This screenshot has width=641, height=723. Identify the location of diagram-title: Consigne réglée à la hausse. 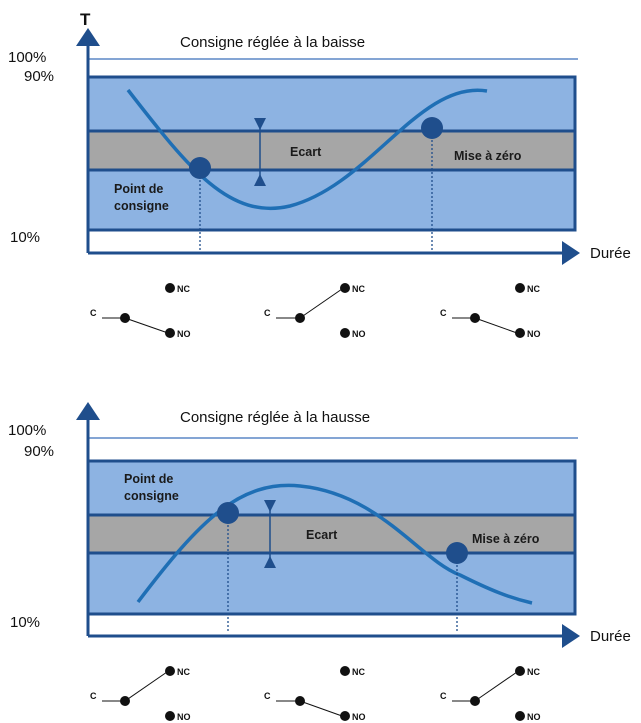
(275, 417).